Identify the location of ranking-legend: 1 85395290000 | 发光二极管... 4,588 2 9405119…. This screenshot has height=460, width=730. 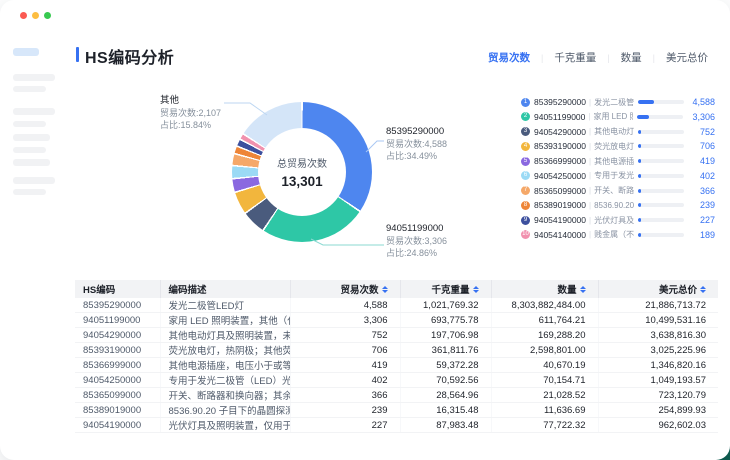
(618, 168).